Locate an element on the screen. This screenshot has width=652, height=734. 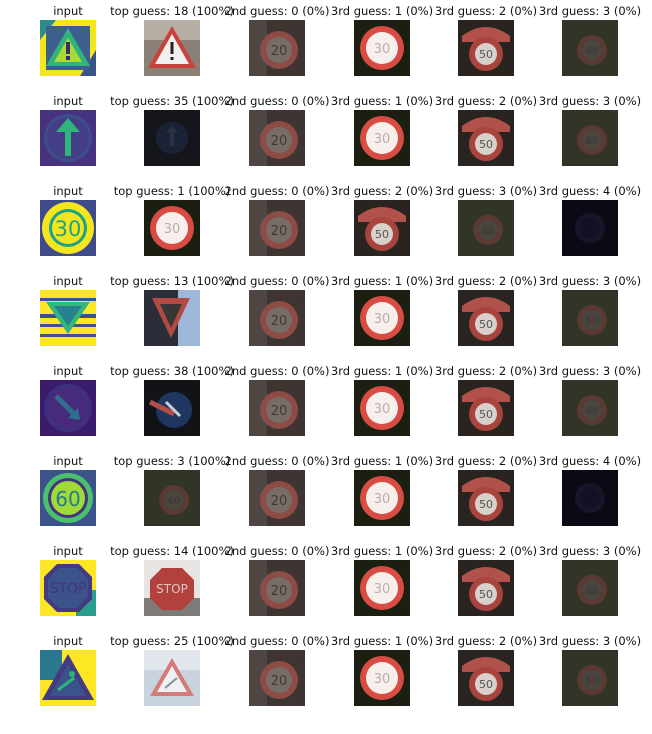
guess-title: top guess: 1 (100%) is located at coordinates (172, 191).